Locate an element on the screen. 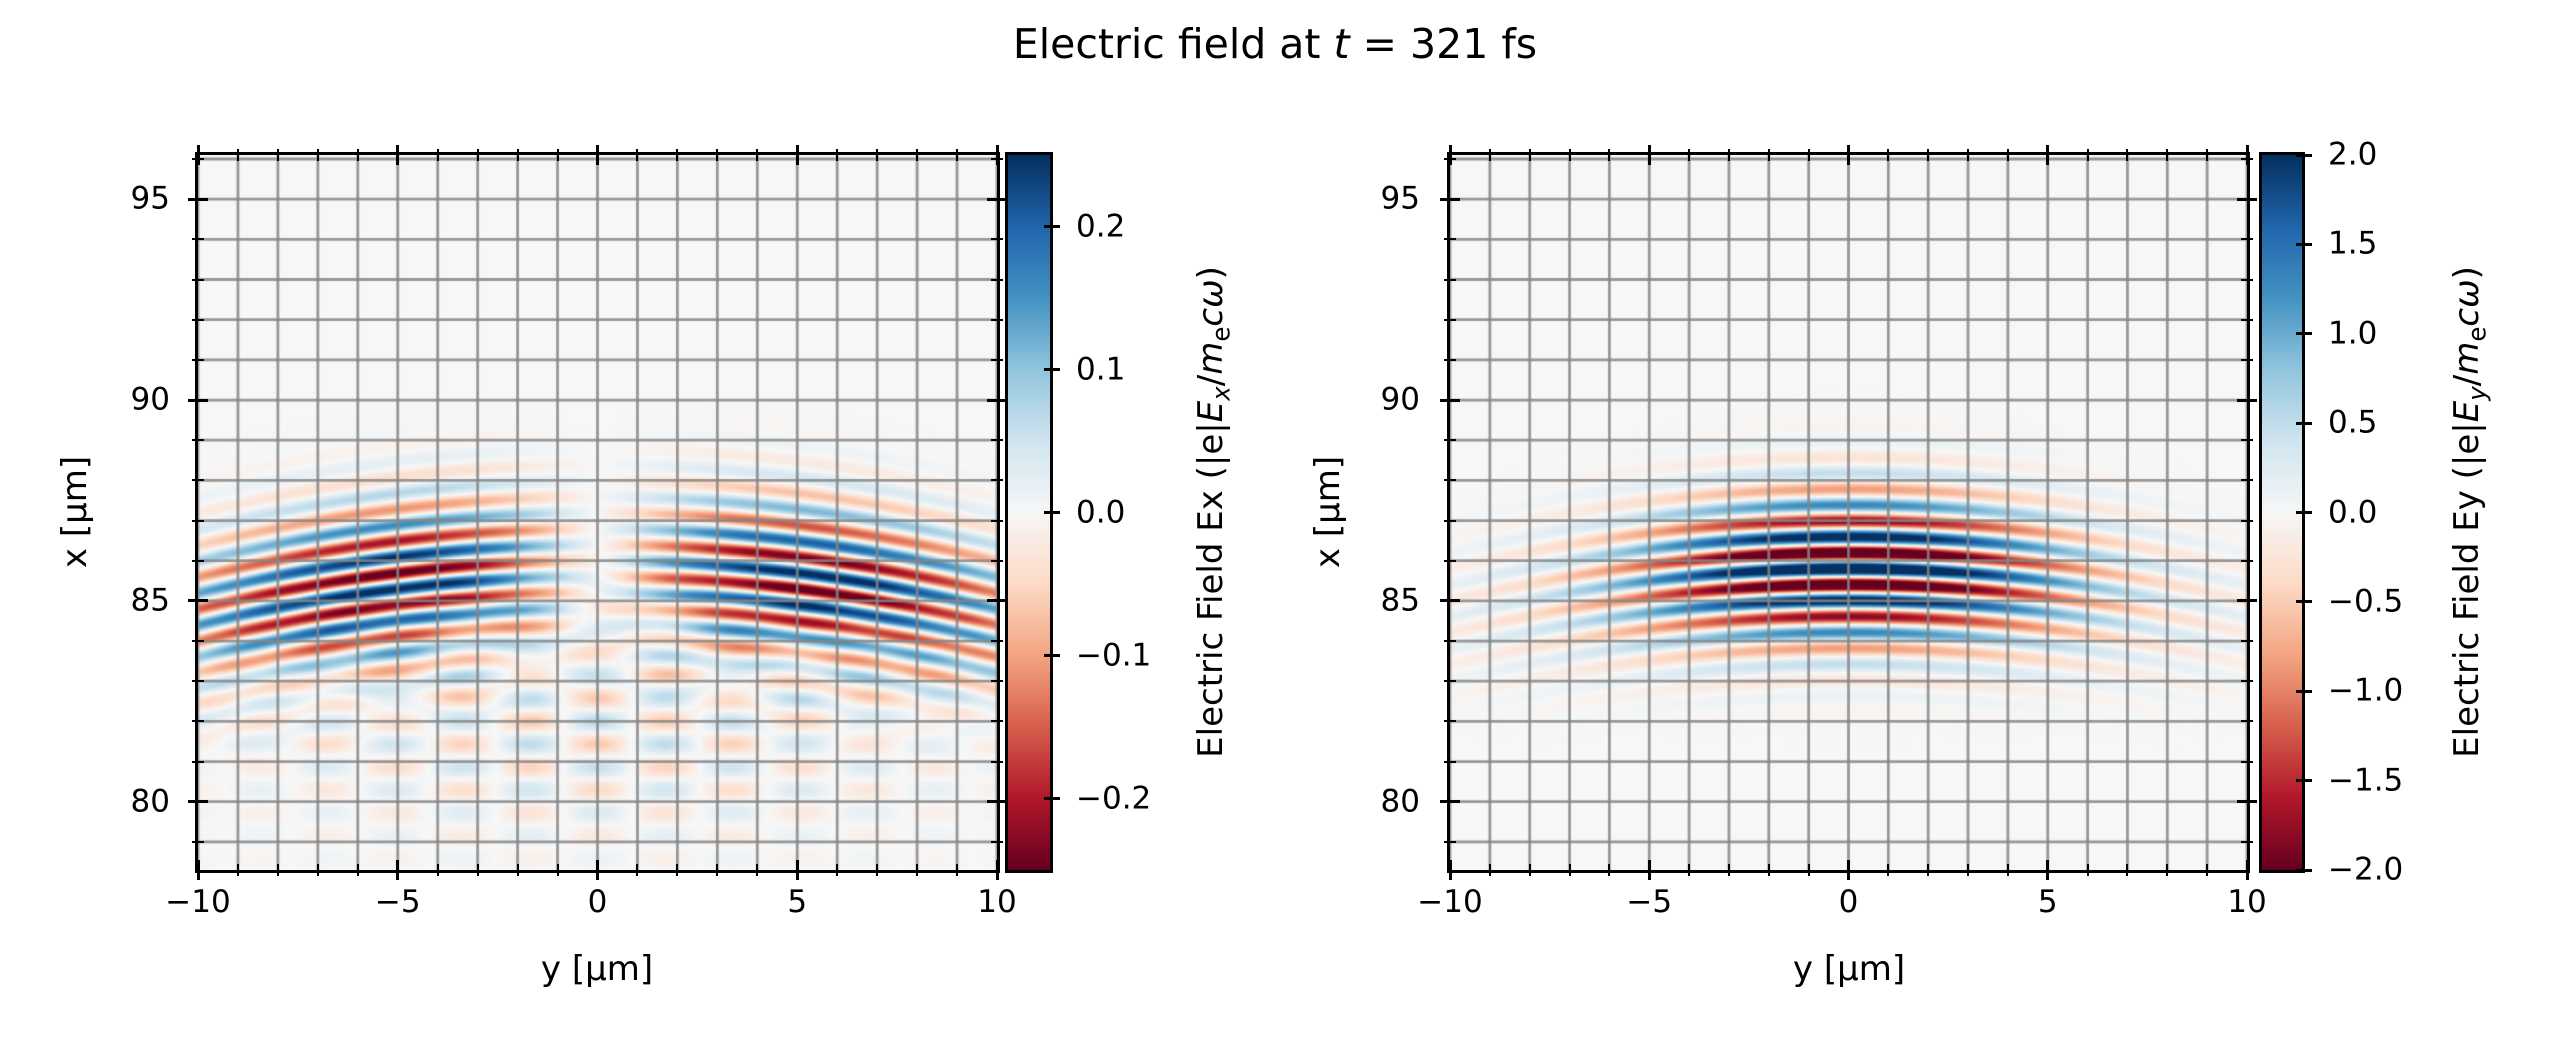 Image resolution: width=2550 pixels, height=1050 pixels. y-tick-label: 95 is located at coordinates (150, 198).